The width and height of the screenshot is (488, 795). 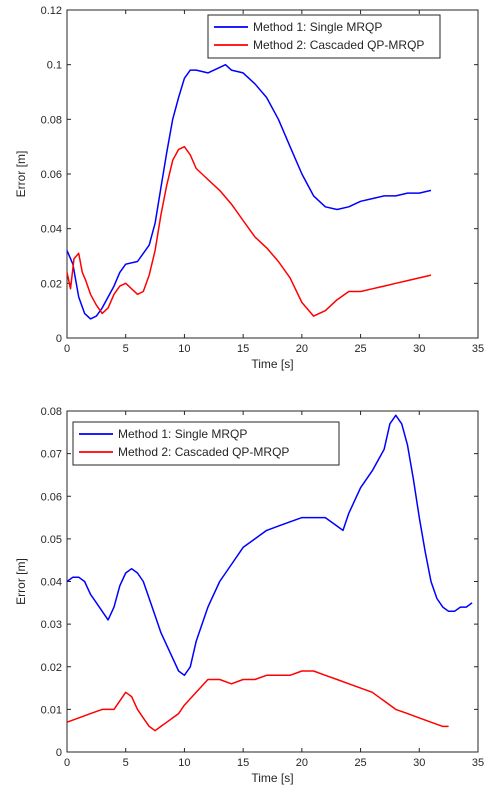 I want to click on y-tick-label: 0.03, so click(x=51, y=625).